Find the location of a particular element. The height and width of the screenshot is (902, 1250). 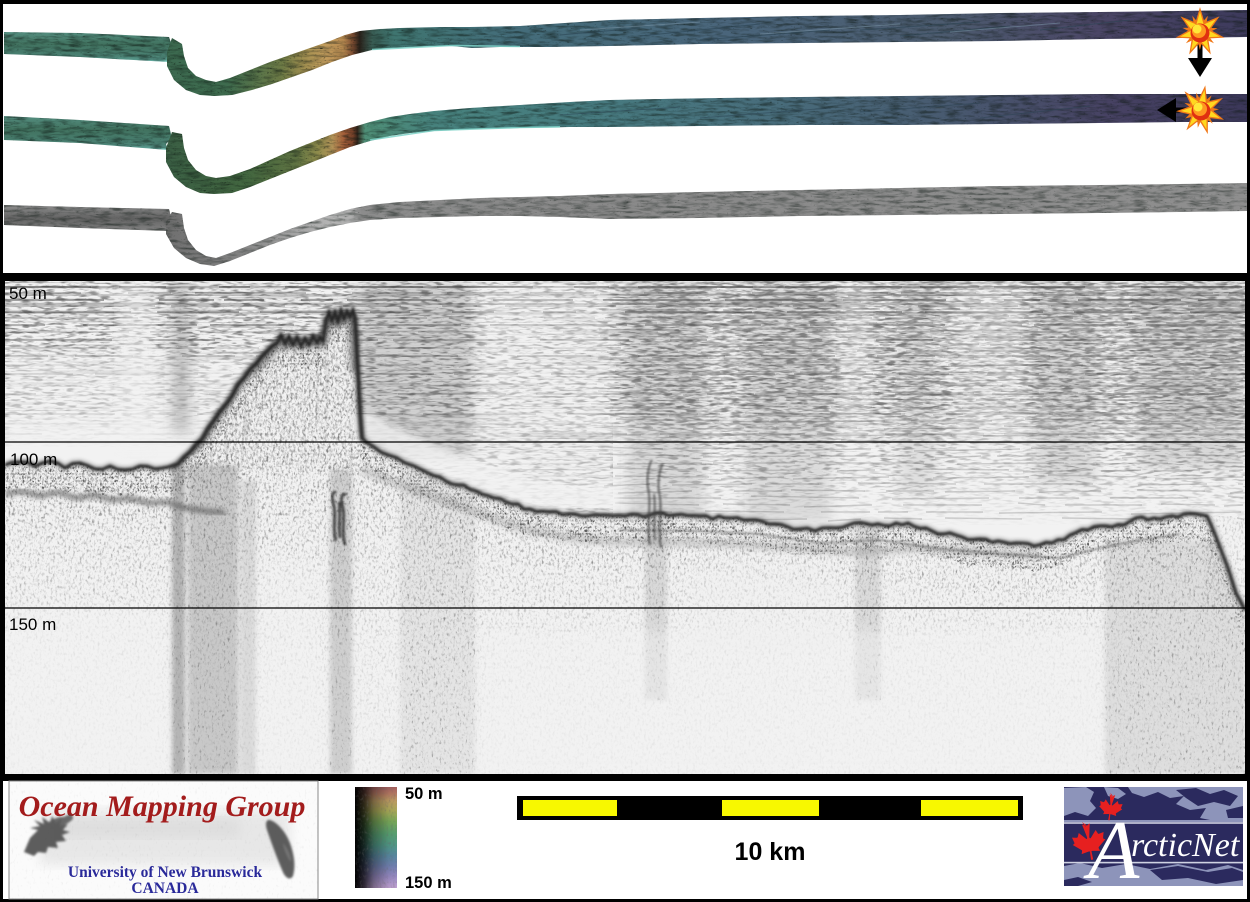

svg-text: University of New Brunswick is located at coordinates (165, 872).